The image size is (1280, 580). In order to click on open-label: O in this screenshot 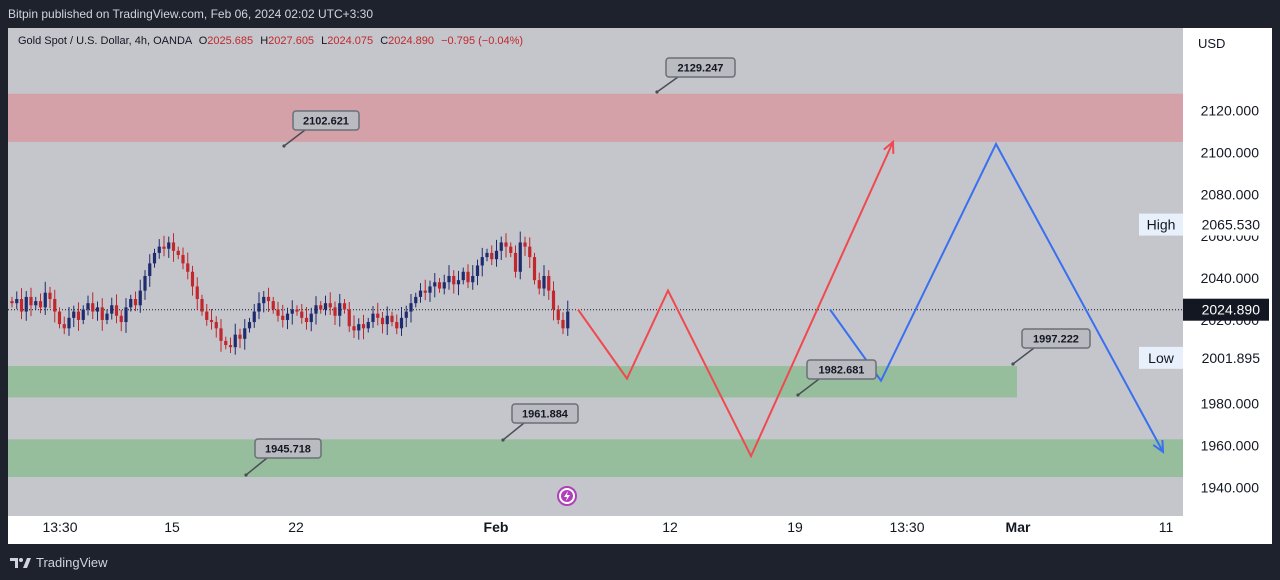, I will do `click(203, 41)`.